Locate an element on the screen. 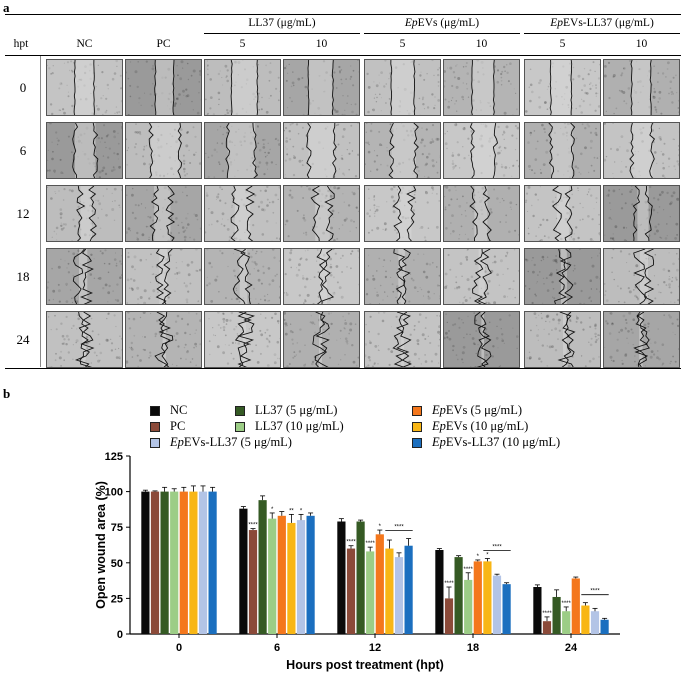  group-header-epevs-ll37: EpEVs-LL37 (μg/mL) is located at coordinates (602, 23).